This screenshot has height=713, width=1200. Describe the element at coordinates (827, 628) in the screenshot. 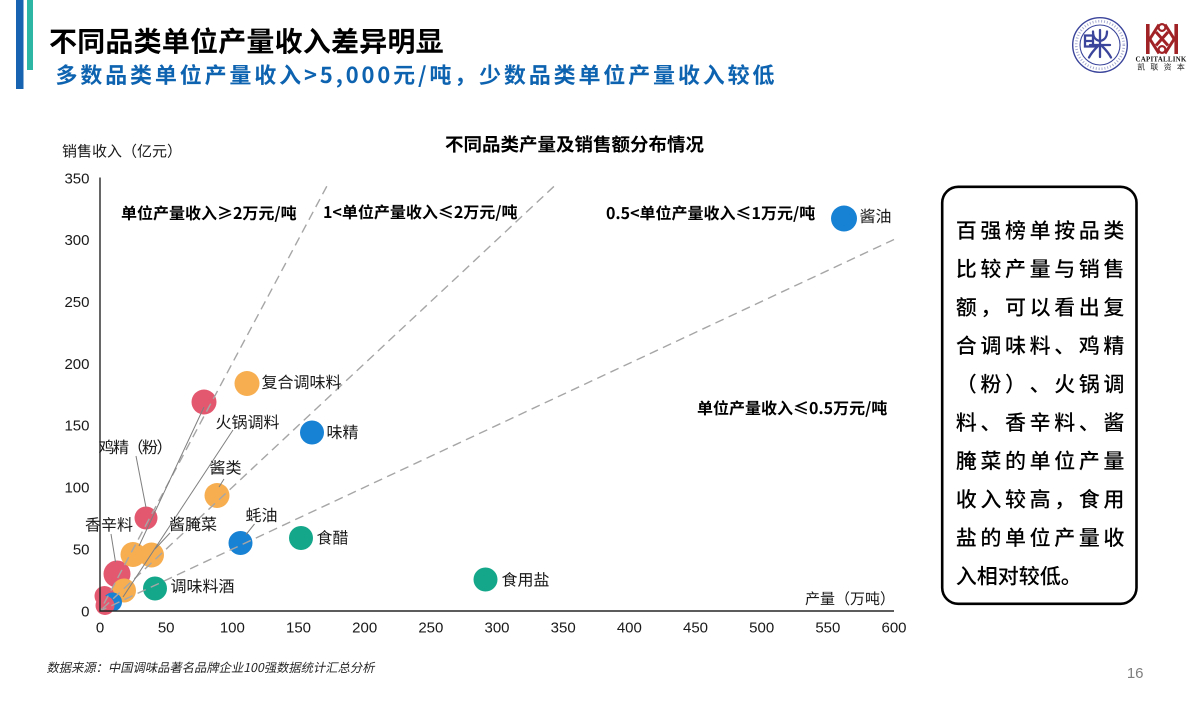

I see `svg-text: 550` at that location.